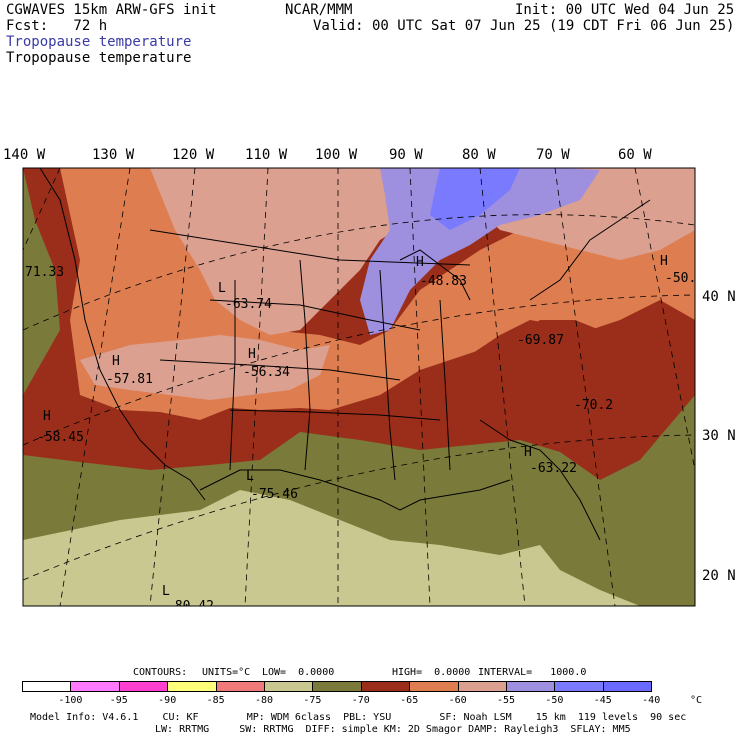 Image resolution: width=740 pixels, height=740 pixels. What do you see at coordinates (215, 700) in the screenshot?
I see `colorbar-tick-label: -85` at bounding box center [215, 700].